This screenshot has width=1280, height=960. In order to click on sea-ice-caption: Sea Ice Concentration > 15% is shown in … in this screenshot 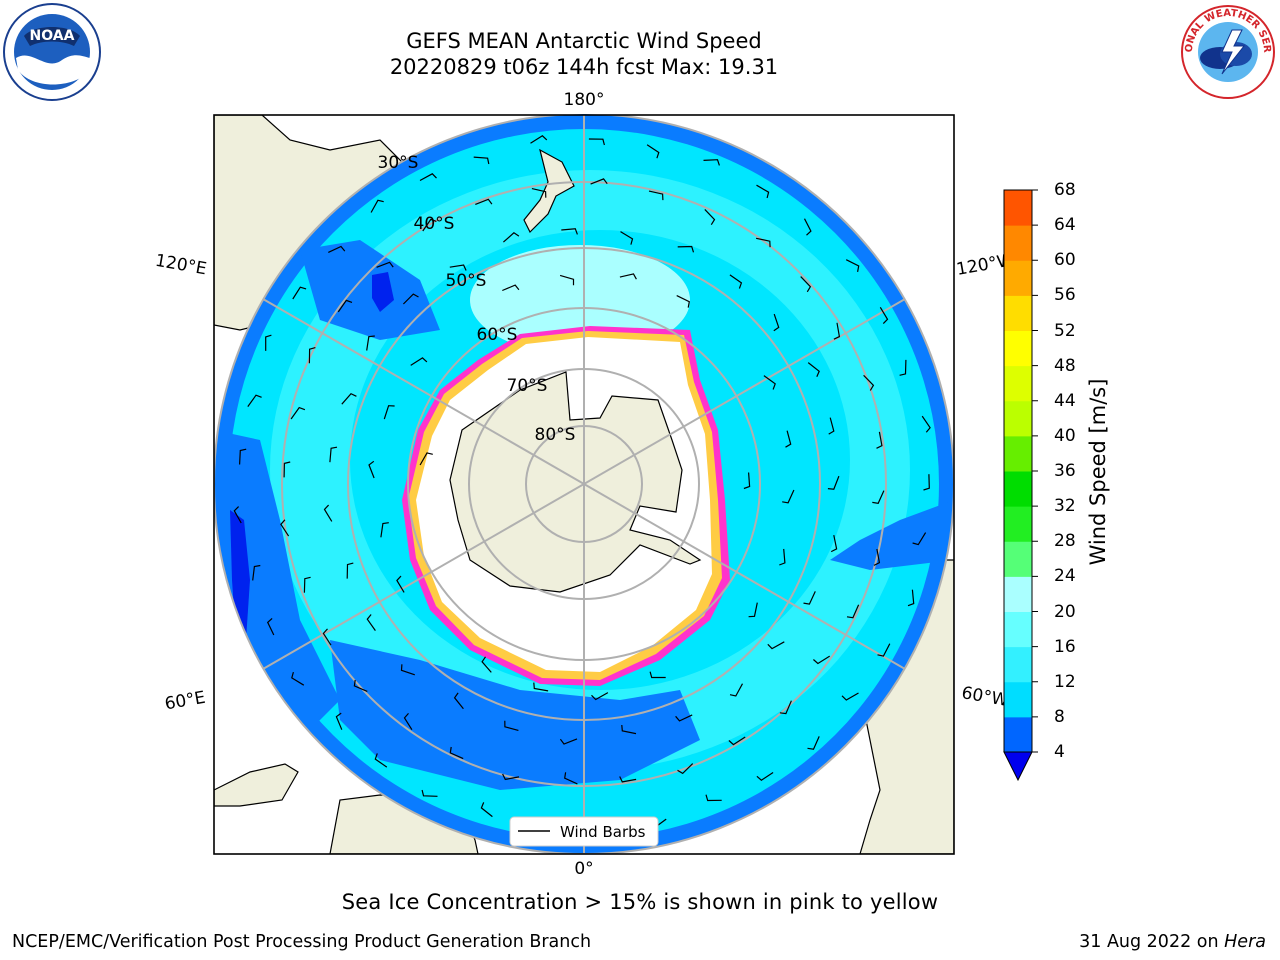, I will do `click(640, 902)`.